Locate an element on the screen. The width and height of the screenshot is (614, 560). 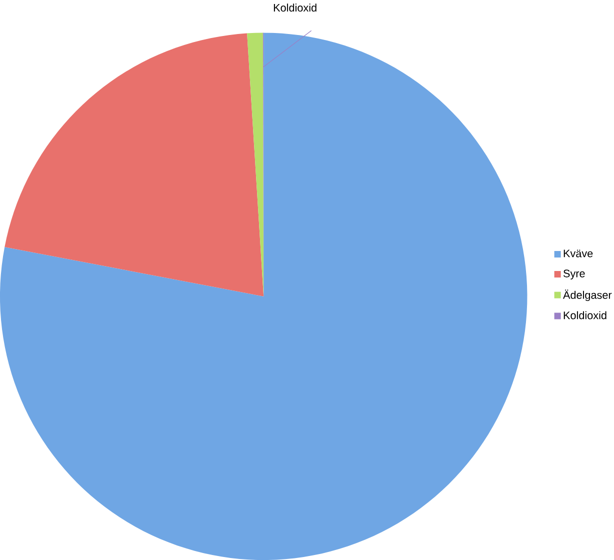
legend-label: Koldioxid is located at coordinates (585, 315).